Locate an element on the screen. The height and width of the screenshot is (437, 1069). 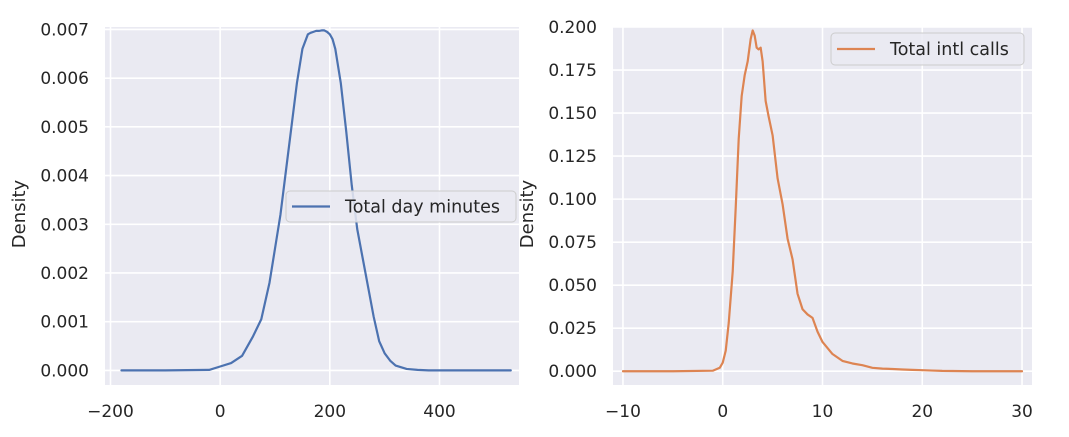
y-tick-label: 0.002 is located at coordinates (64, 274).